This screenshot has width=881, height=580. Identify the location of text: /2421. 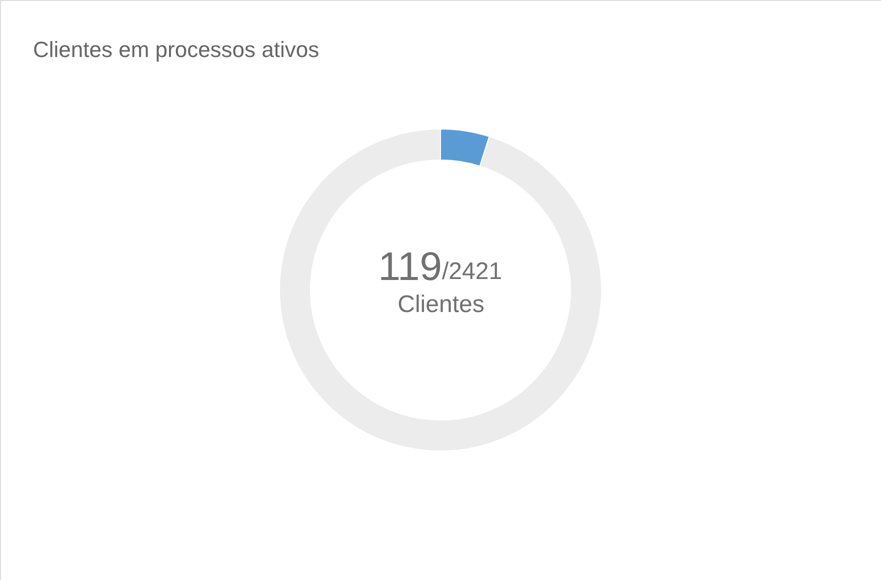
(472, 271).